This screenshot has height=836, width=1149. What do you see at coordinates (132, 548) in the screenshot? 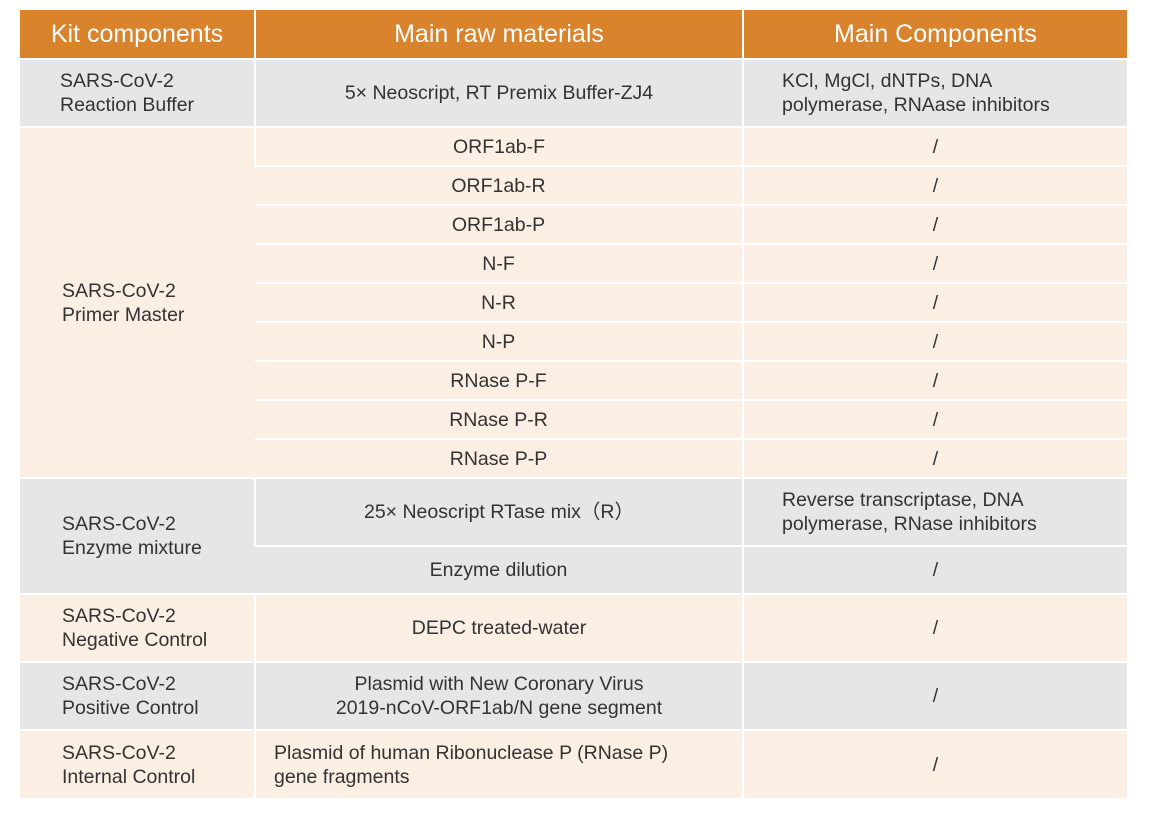
I see `component-line: Enzyme mixture` at bounding box center [132, 548].